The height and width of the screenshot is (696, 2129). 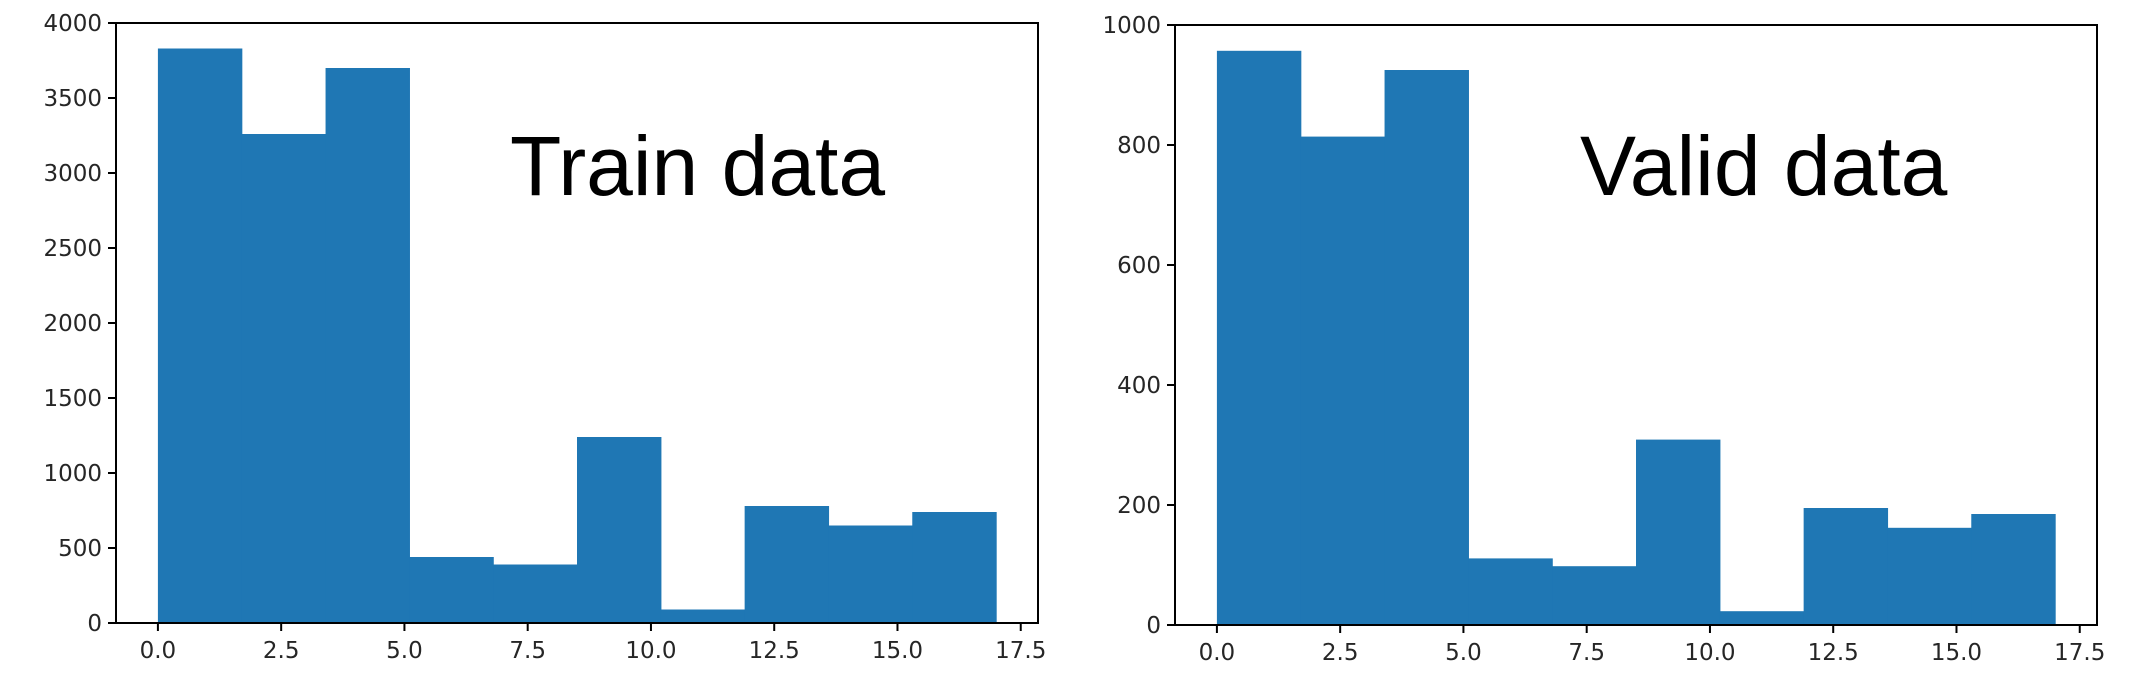 What do you see at coordinates (1131, 26) in the screenshot?
I see `valid-y-tick-label: 1000` at bounding box center [1131, 26].